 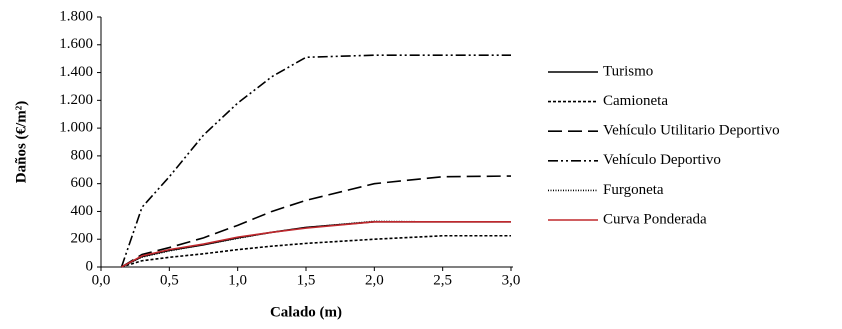 What do you see at coordinates (90, 266) in the screenshot?
I see `y-tick-label: 0` at bounding box center [90, 266].